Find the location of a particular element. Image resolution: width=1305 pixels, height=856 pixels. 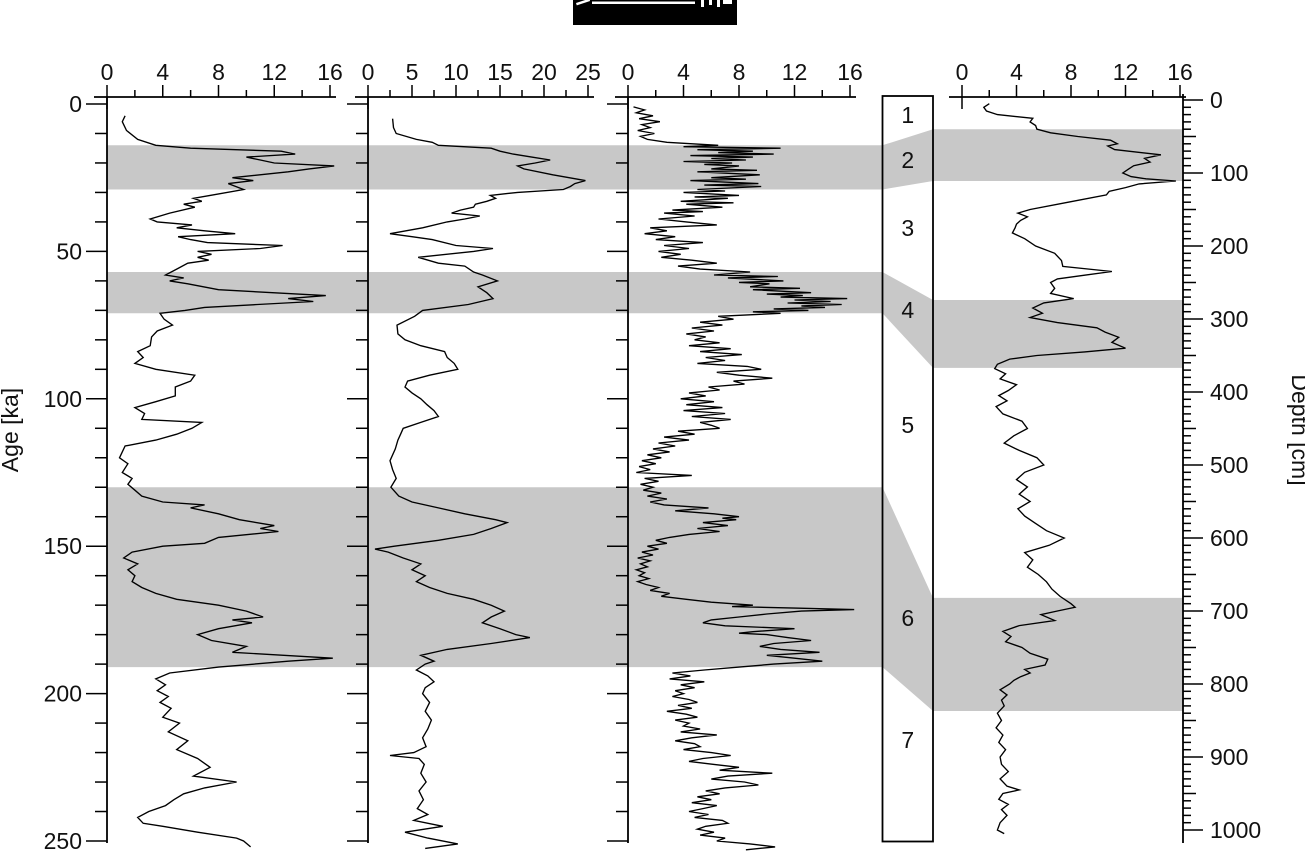

stage-column-box is located at coordinates (907, 469).